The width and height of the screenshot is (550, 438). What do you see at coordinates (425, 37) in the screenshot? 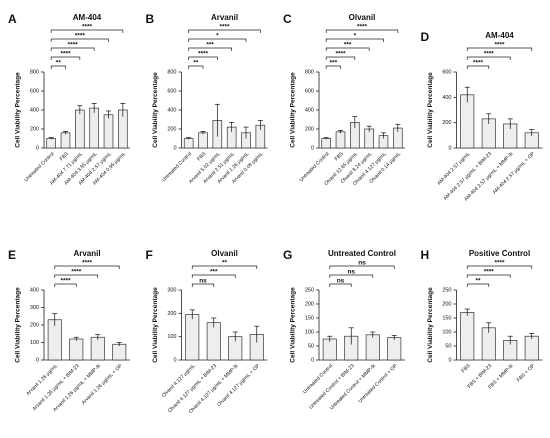
I see `panel-letter: D` at bounding box center [425, 37].